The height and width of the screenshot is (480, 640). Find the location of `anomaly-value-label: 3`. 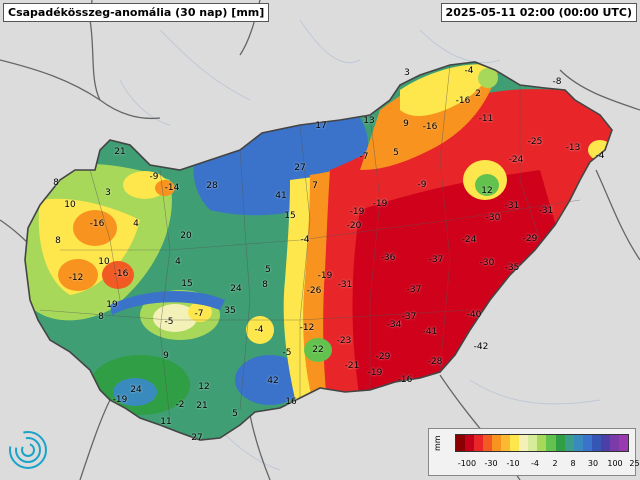

anomaly-value-label: 3 is located at coordinates (407, 73).